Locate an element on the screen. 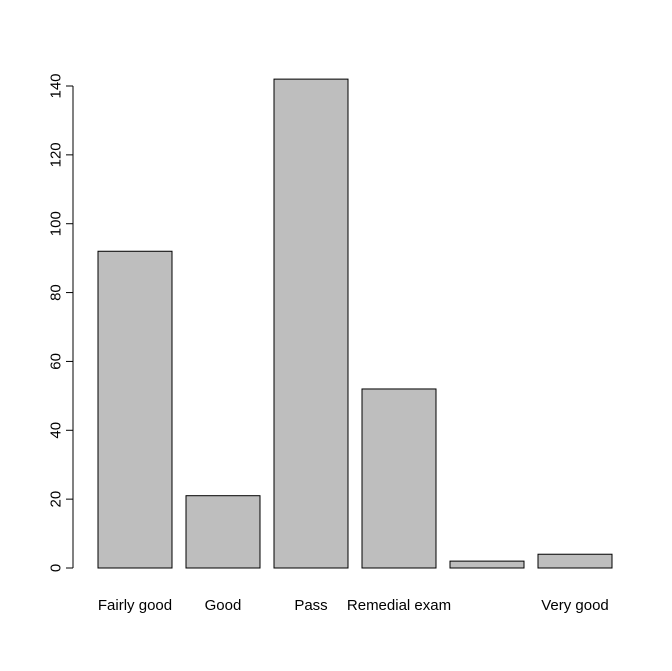 This screenshot has width=672, height=671. x-tick-label: Pass is located at coordinates (310, 605).